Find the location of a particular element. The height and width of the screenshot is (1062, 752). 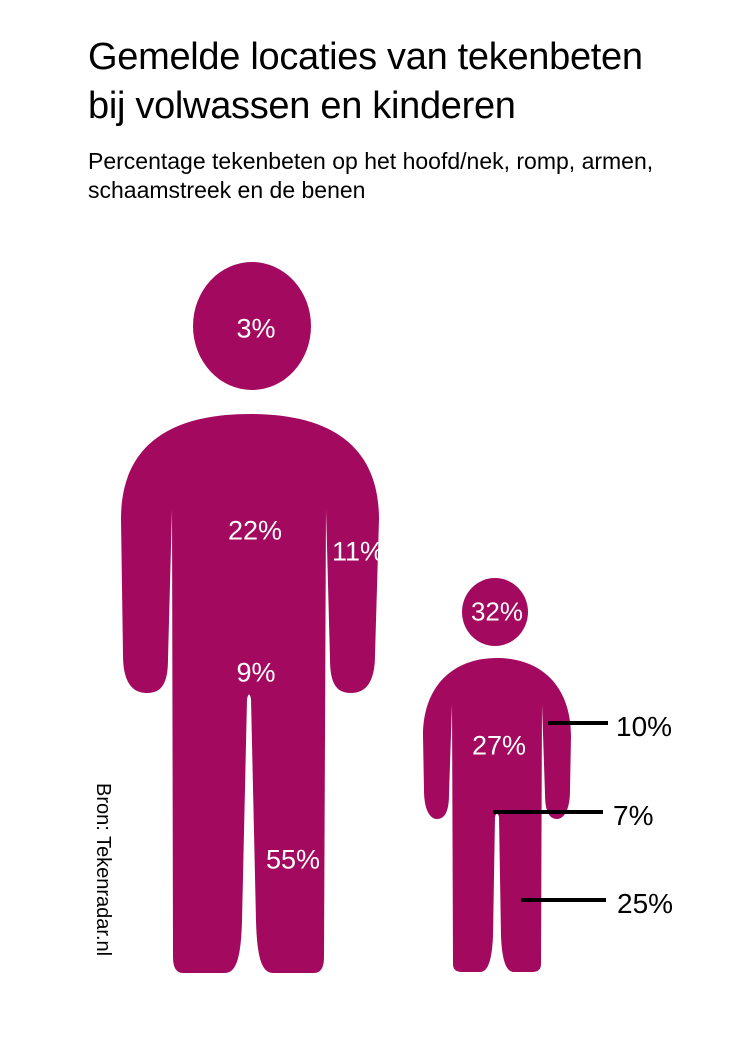

title-line-1: Gemelde locaties van tekenbeten is located at coordinates (365, 57).